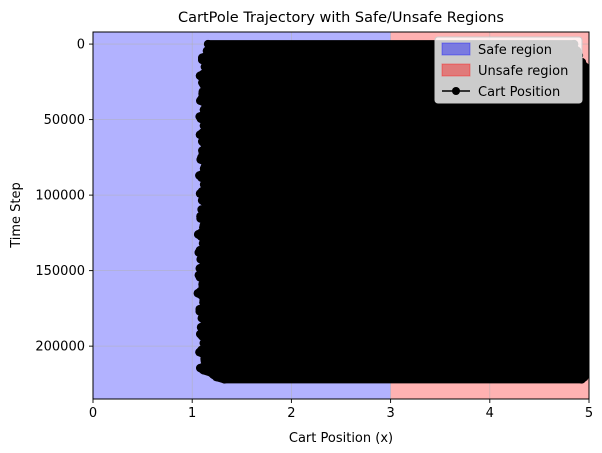  Describe the element at coordinates (81, 45) in the screenshot. I see `y-tick-label: 0` at that location.